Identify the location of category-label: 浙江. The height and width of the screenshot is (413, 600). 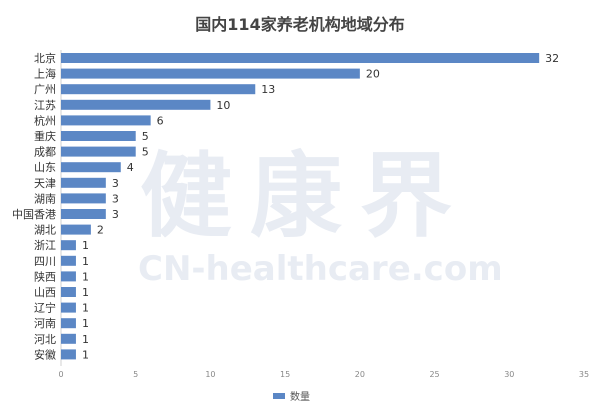
(45, 245).